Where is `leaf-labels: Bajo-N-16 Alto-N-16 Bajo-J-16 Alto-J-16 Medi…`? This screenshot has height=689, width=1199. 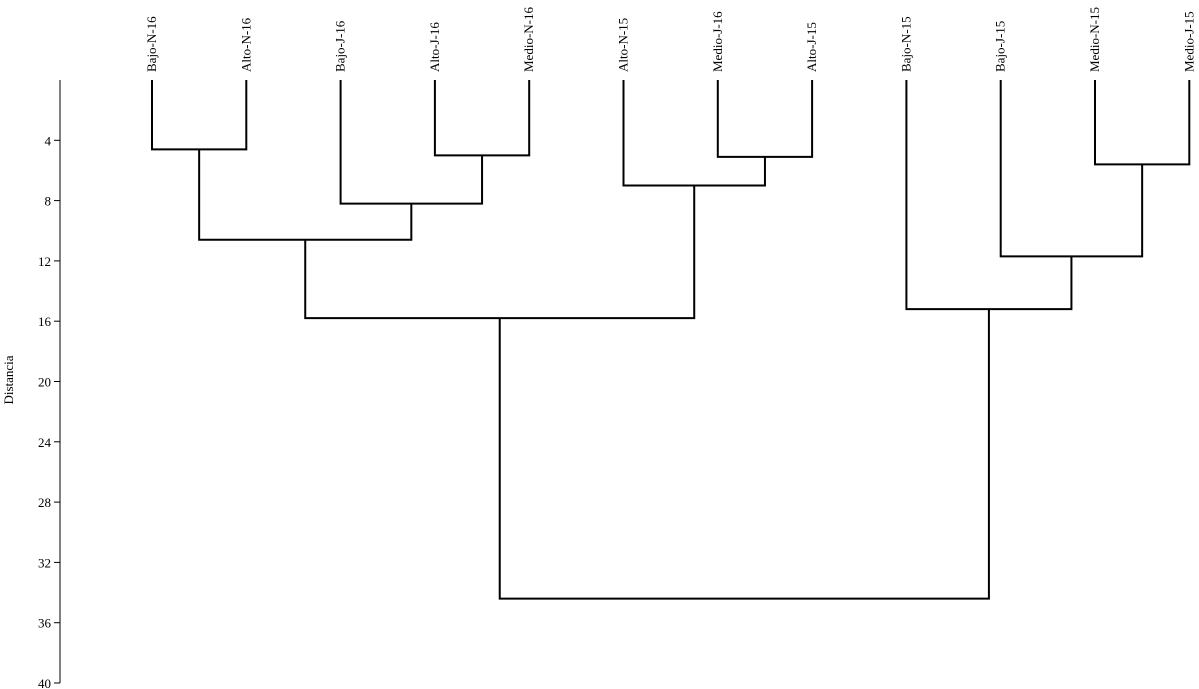
leaf-labels: Bajo-N-16 Alto-N-16 Bajo-J-16 Alto-J-16 Medi… is located at coordinates (670, 39).